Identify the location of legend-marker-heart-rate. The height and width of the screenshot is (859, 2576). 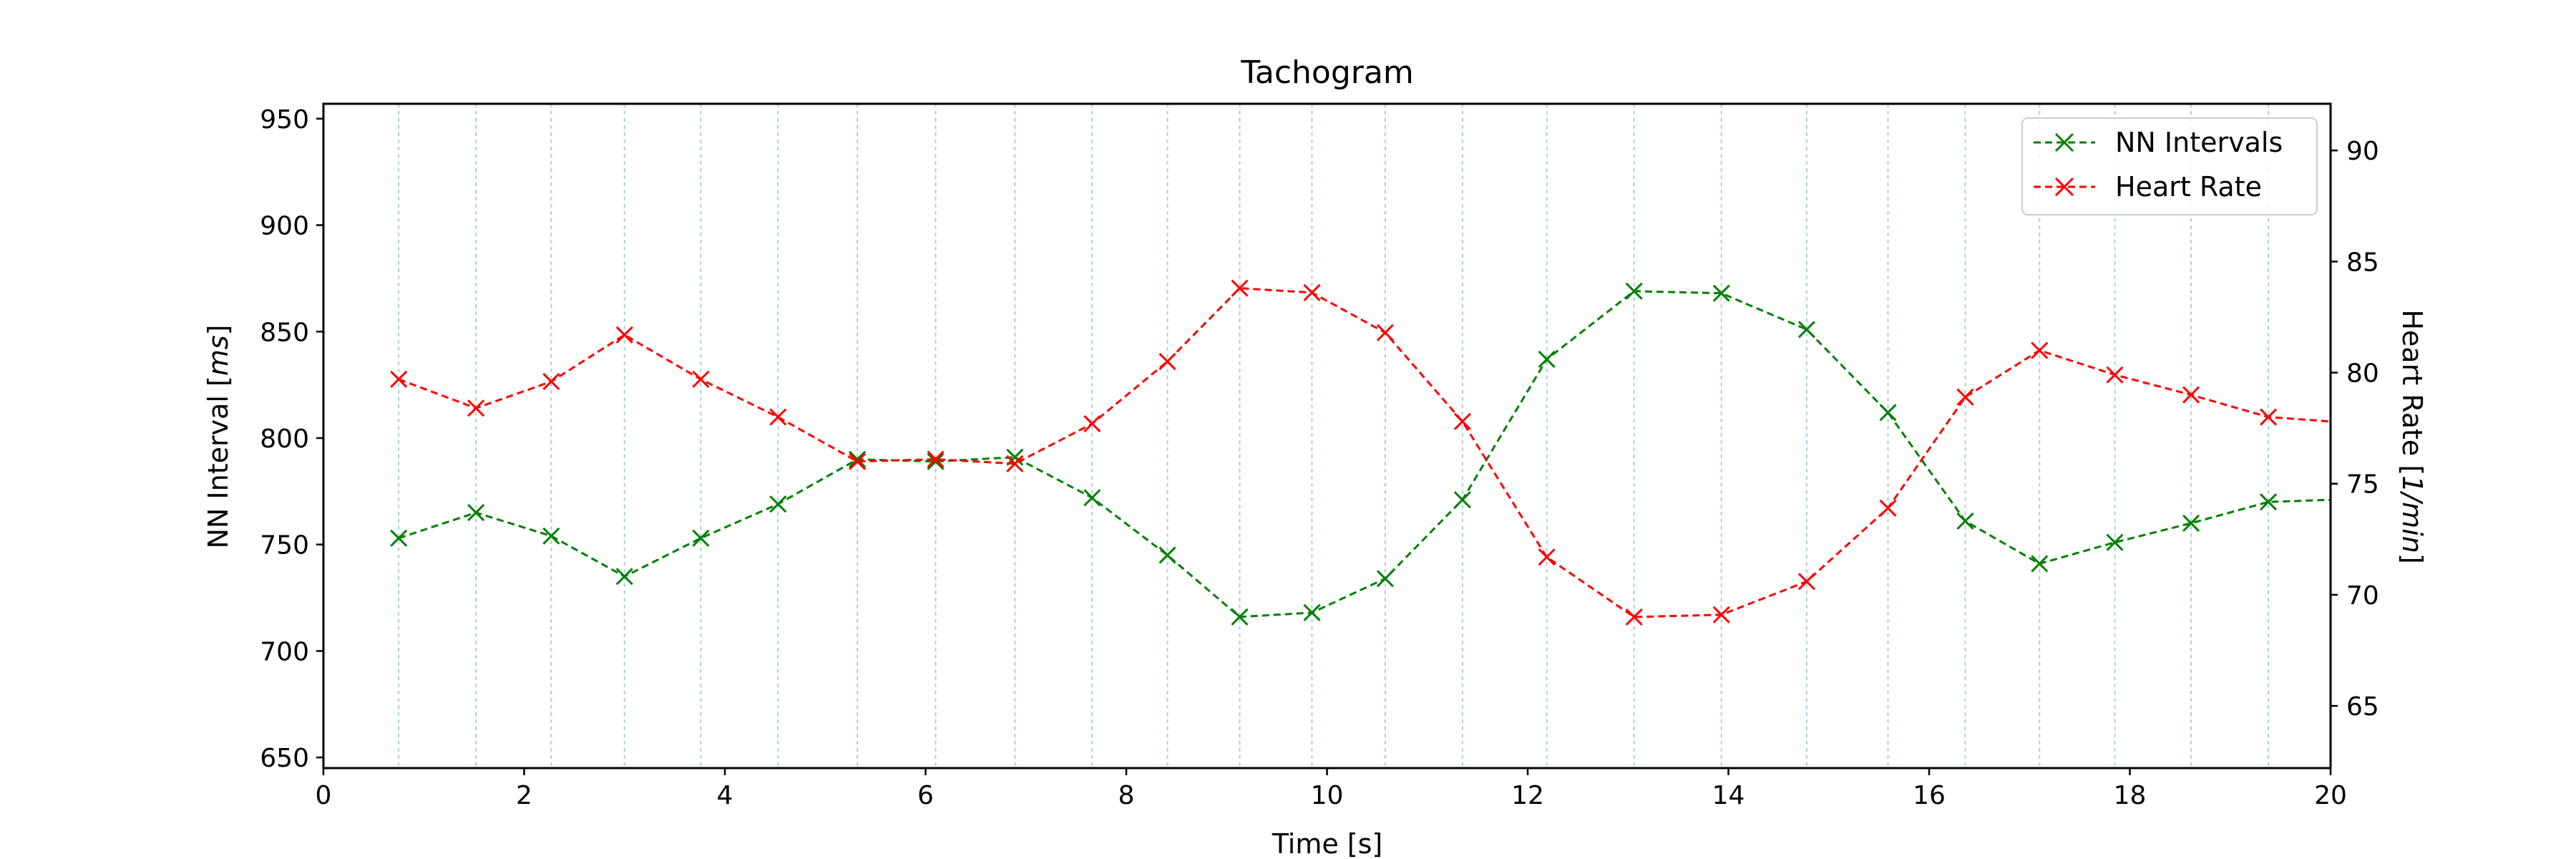
(2064, 187).